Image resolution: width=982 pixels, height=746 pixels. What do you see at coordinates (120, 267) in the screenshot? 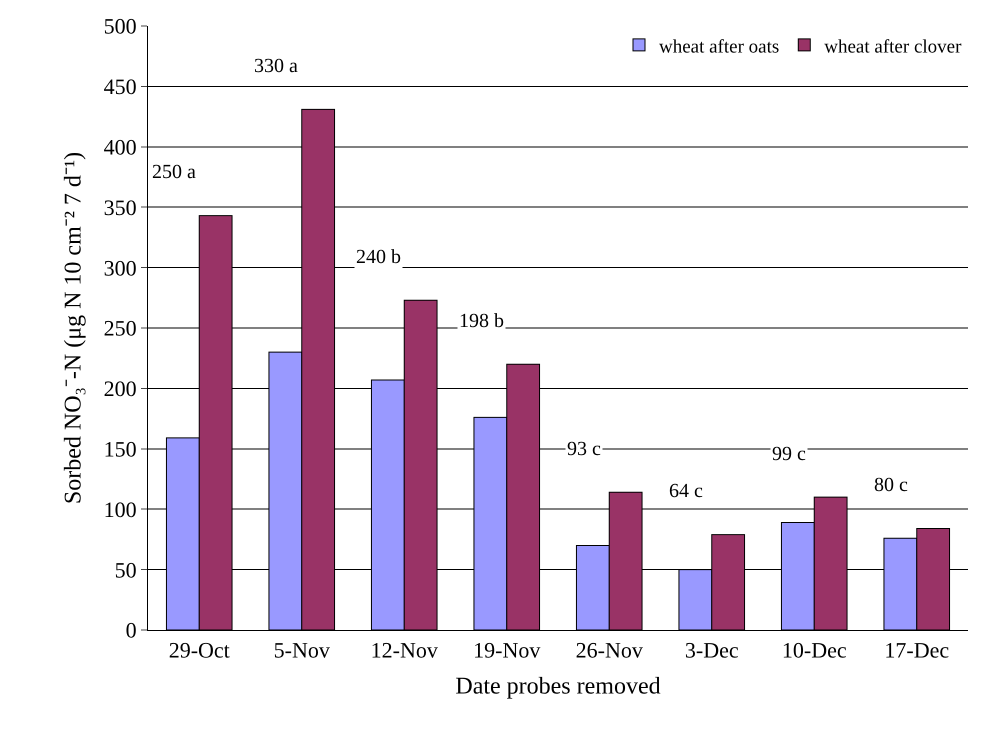
I see `y-tick-label: 300` at bounding box center [120, 267].